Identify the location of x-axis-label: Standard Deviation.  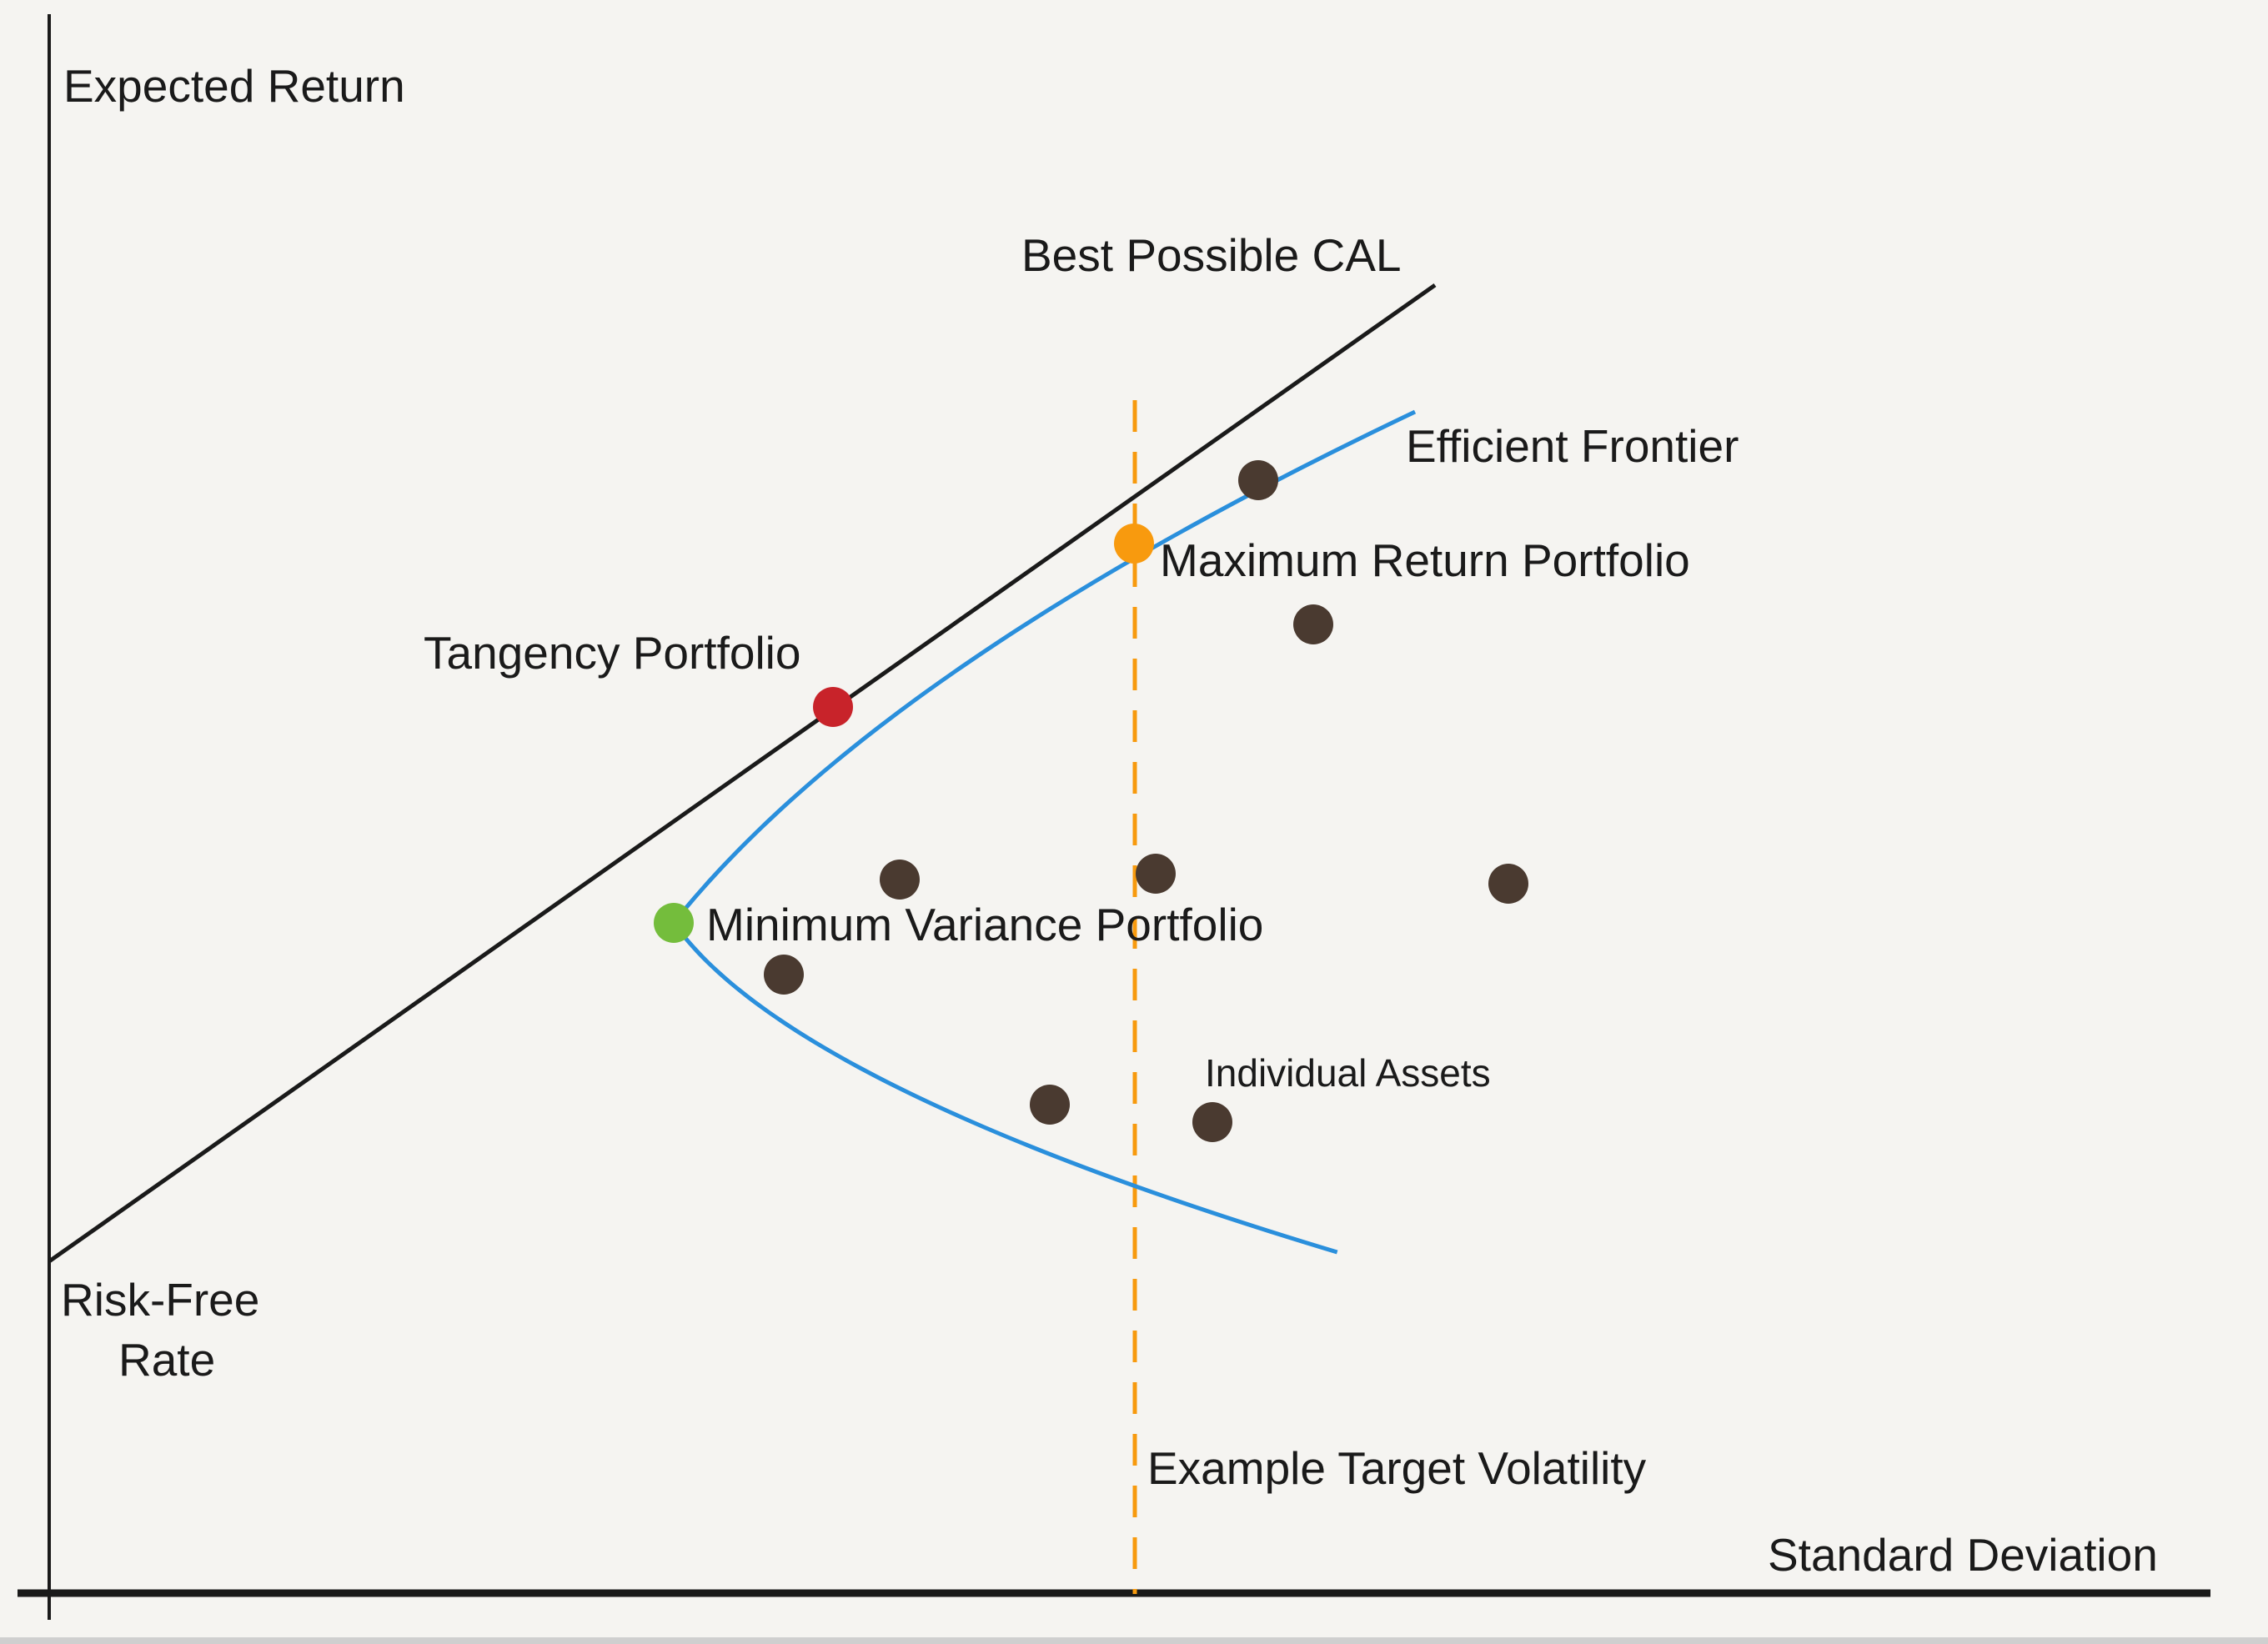
(1963, 1555).